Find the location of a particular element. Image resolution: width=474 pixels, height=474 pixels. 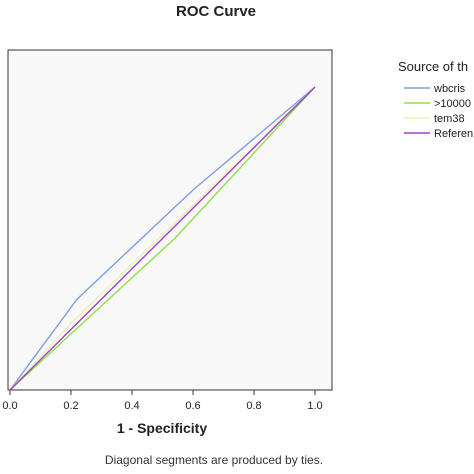

x-tick-label: 0.2 is located at coordinates (70, 406).